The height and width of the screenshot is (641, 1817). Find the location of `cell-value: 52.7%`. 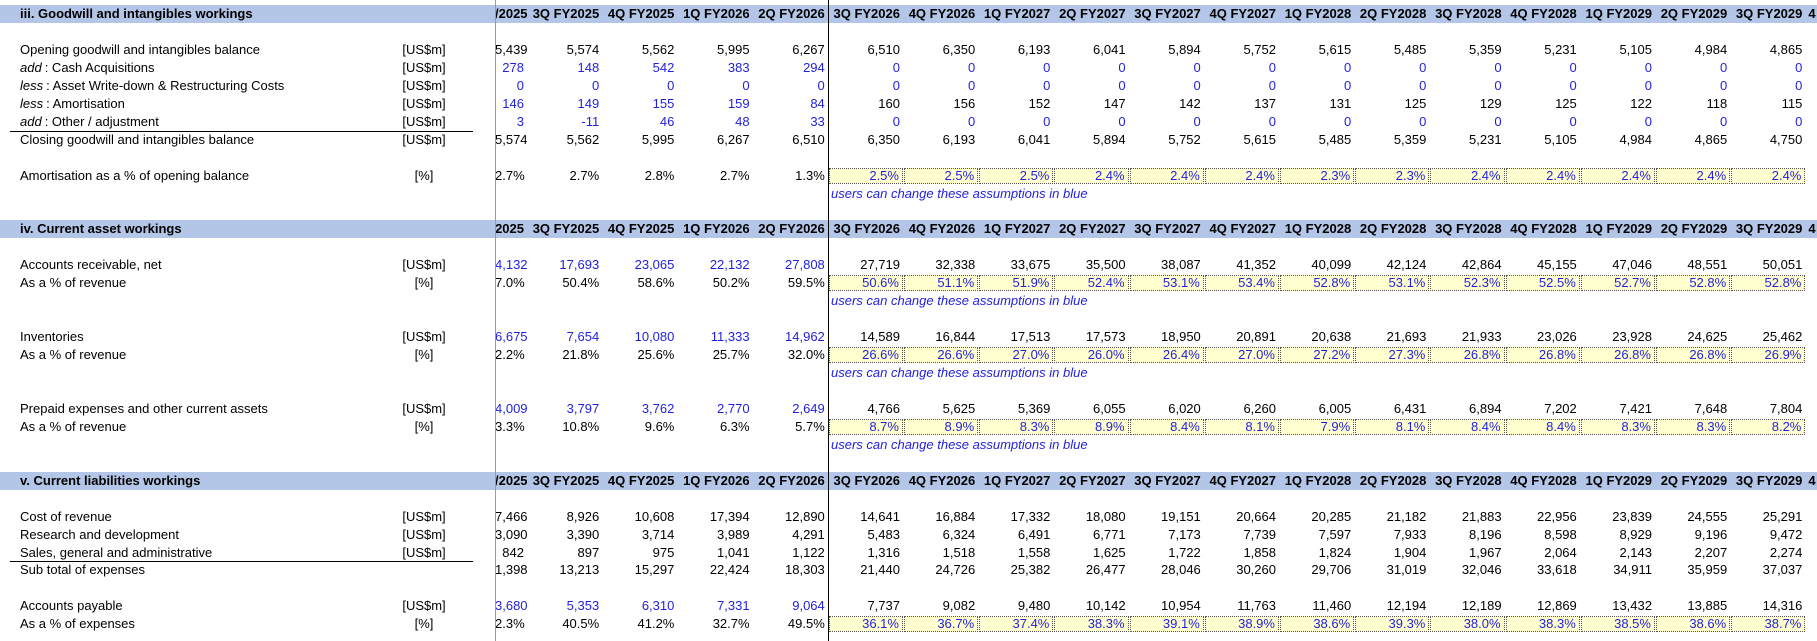

cell-value: 52.7% is located at coordinates (1617, 283).